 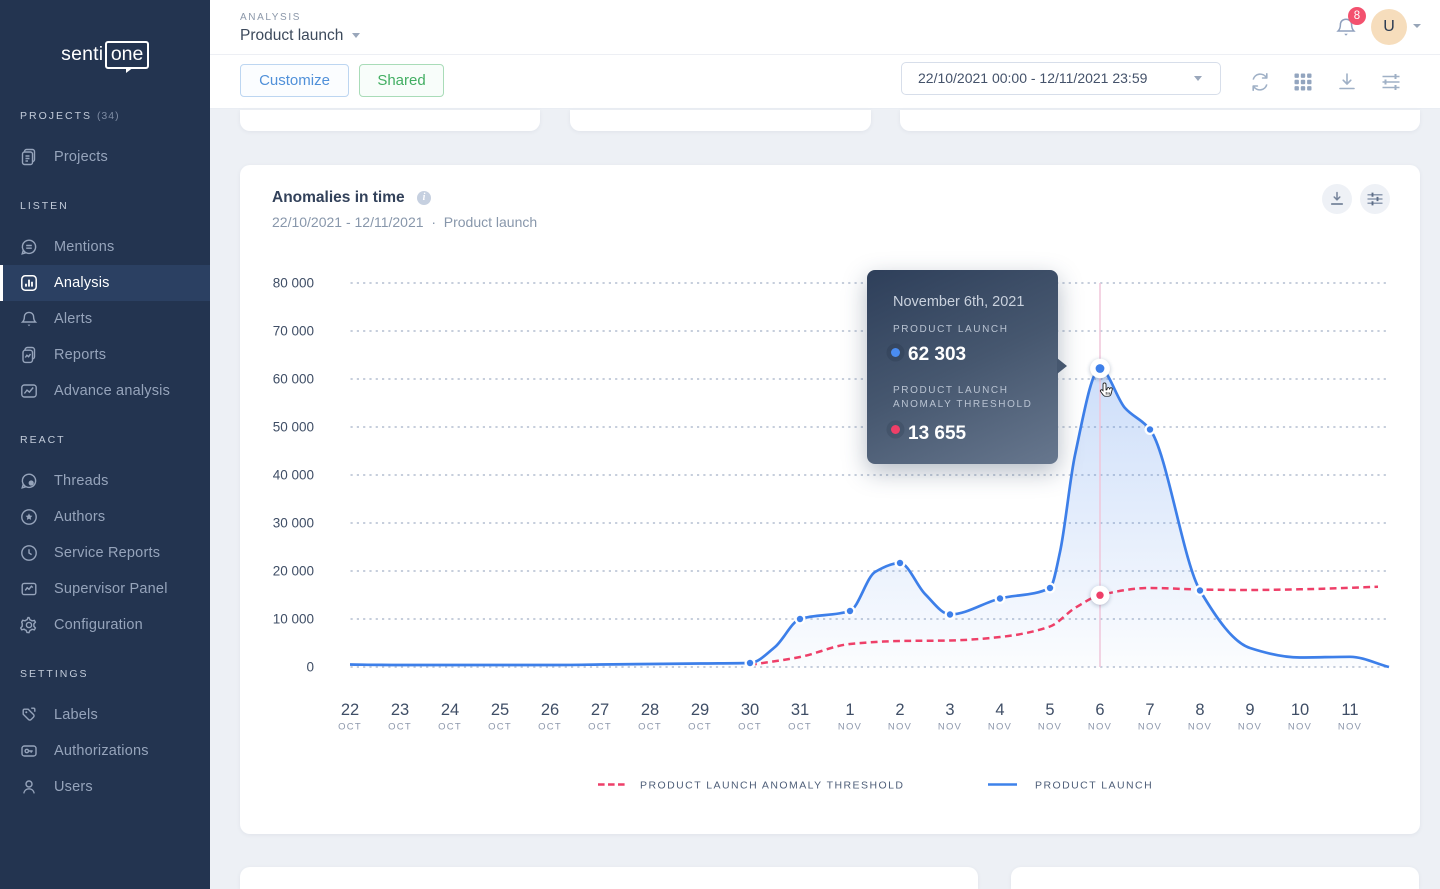 I want to click on svg-text: 4, so click(x=999, y=710).